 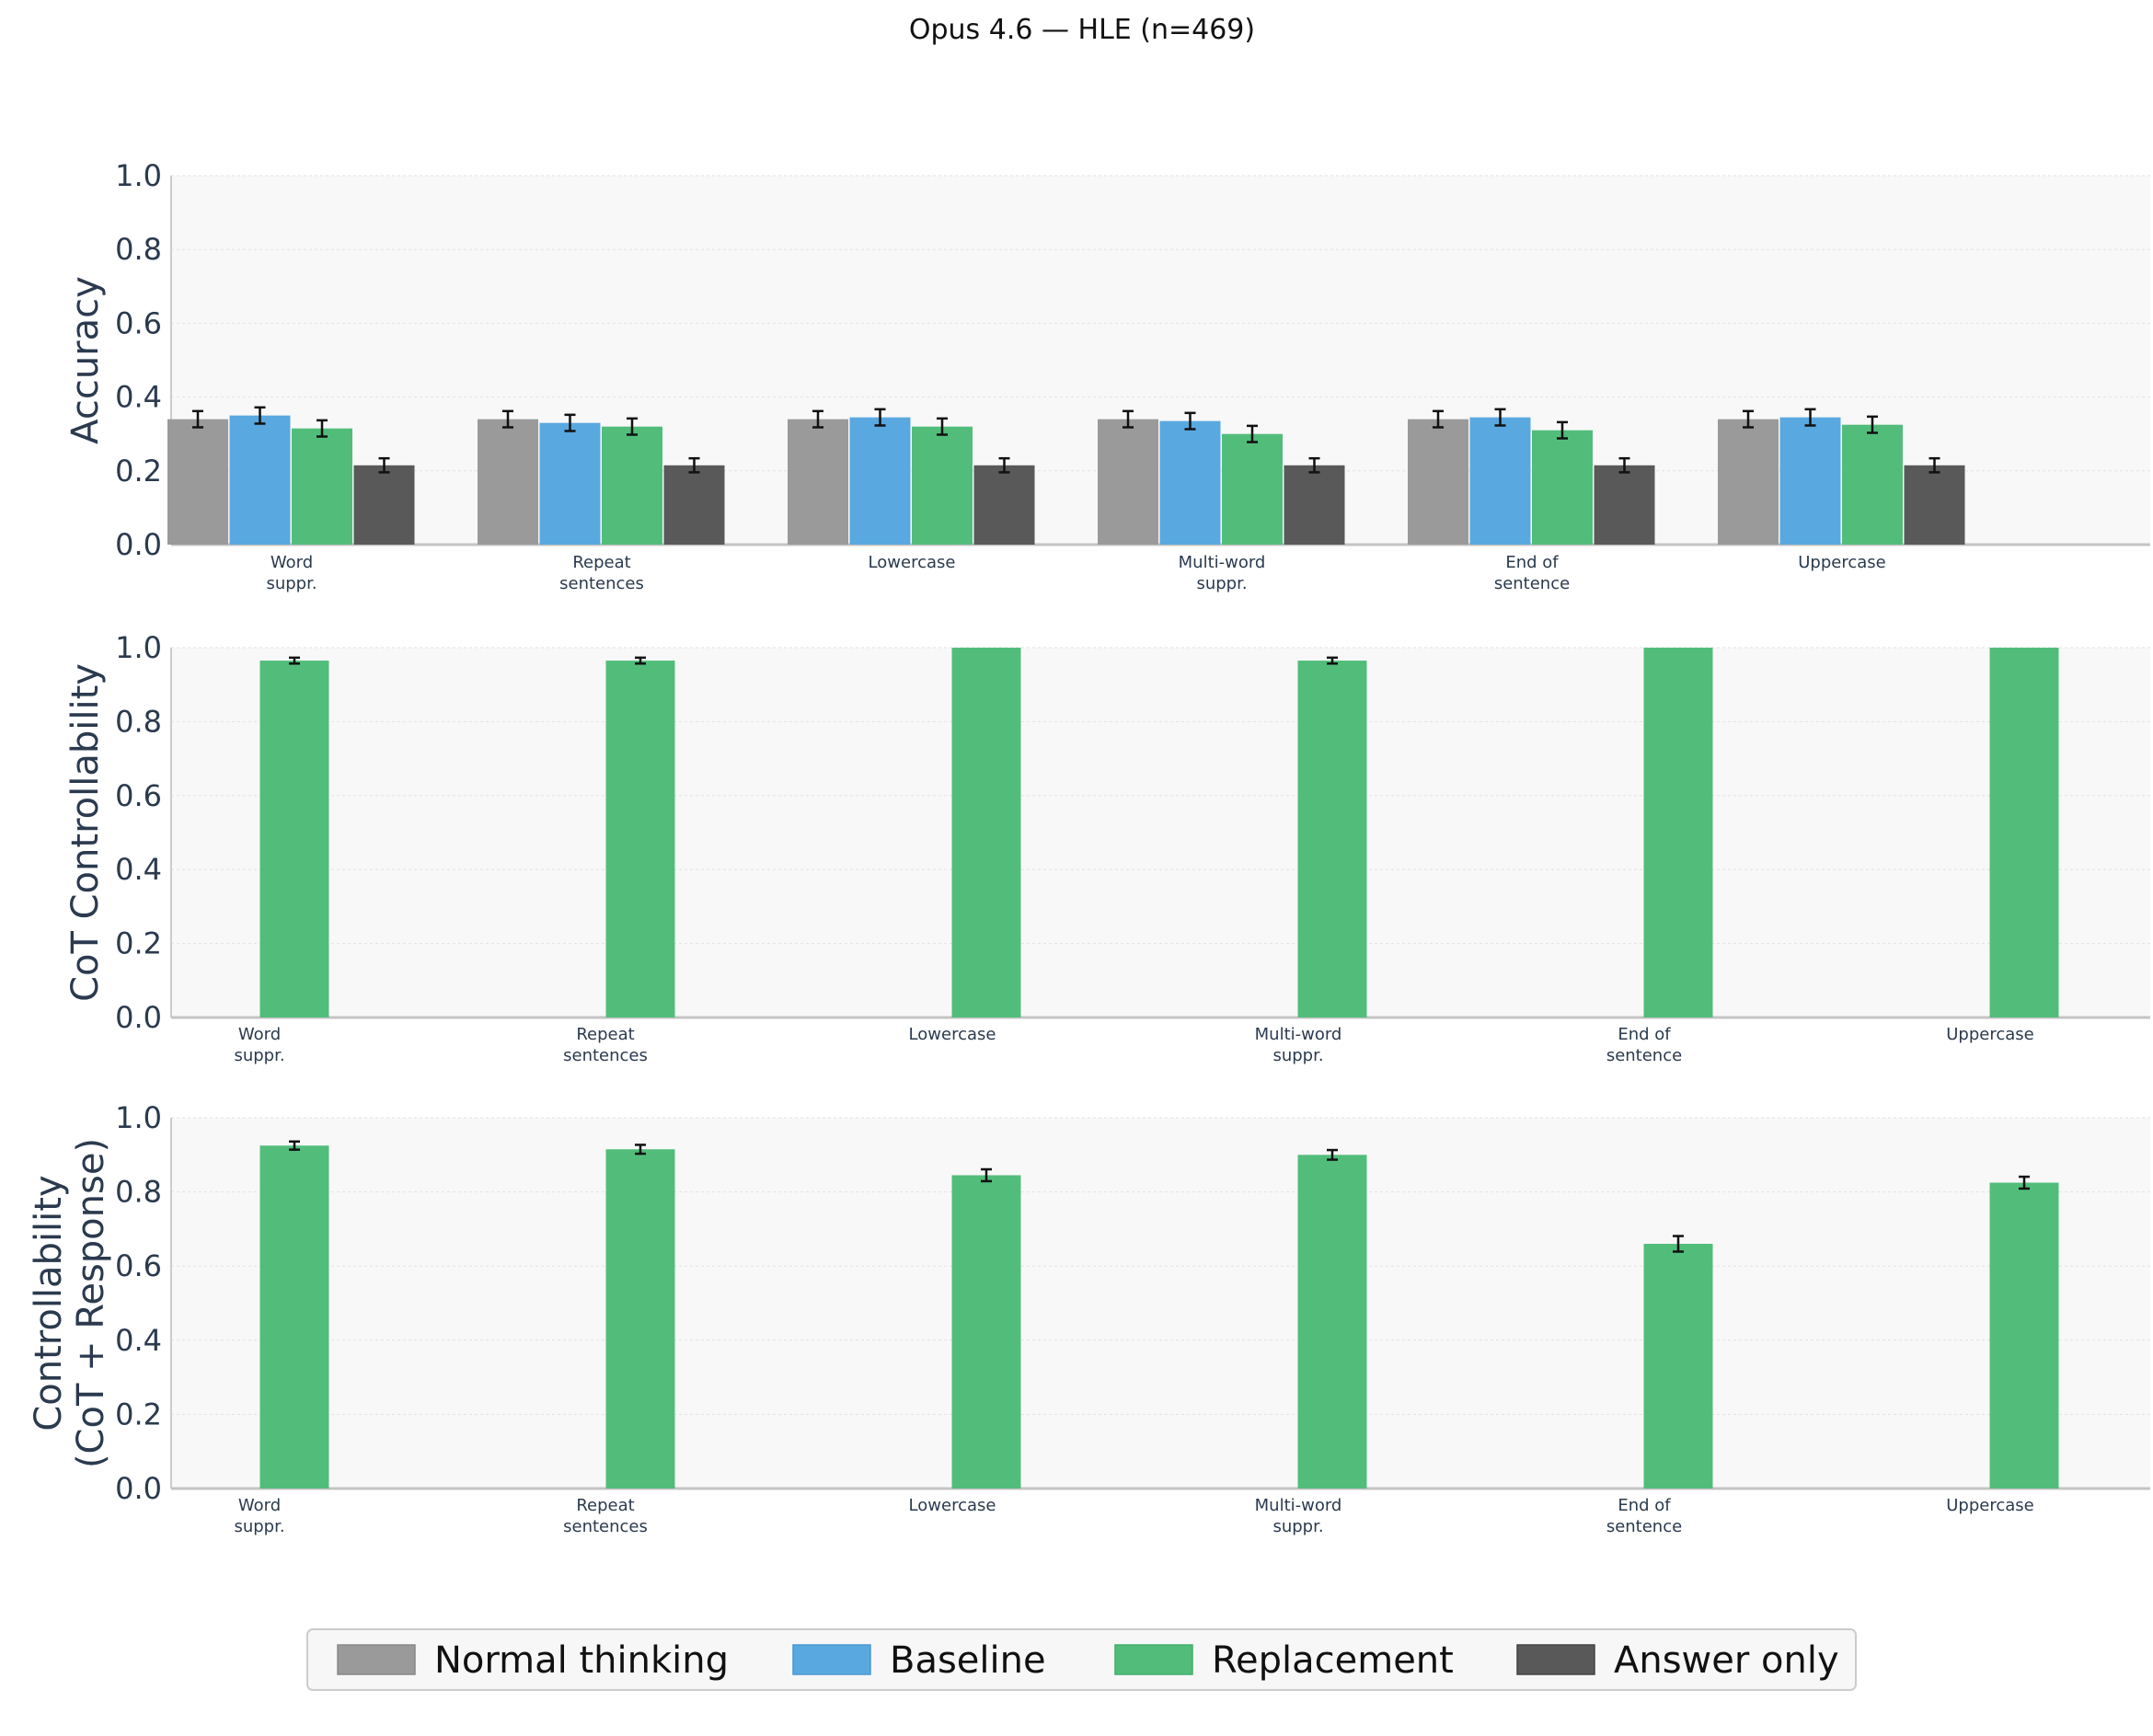 I want to click on cot-controllability-ytick-label: 1.0, so click(x=138, y=647).